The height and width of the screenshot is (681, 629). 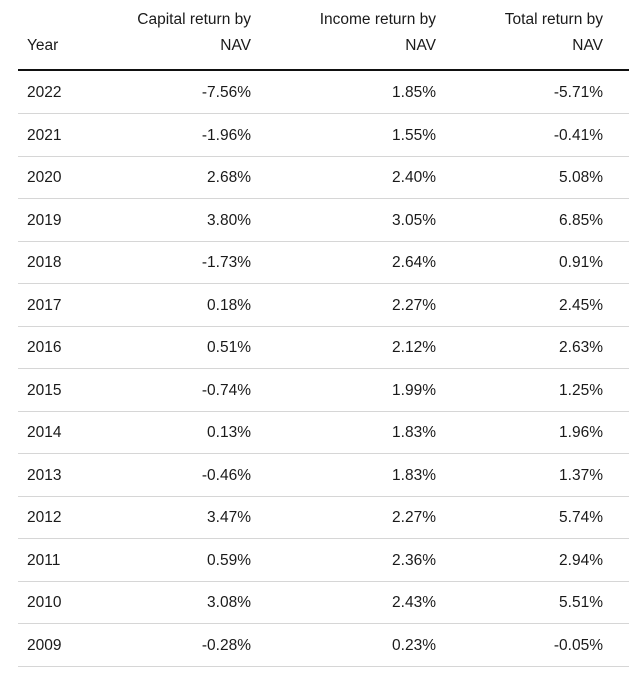 What do you see at coordinates (323, 645) in the screenshot?
I see `table-row: 2009 -0.28% 0.23% -0.05%` at bounding box center [323, 645].